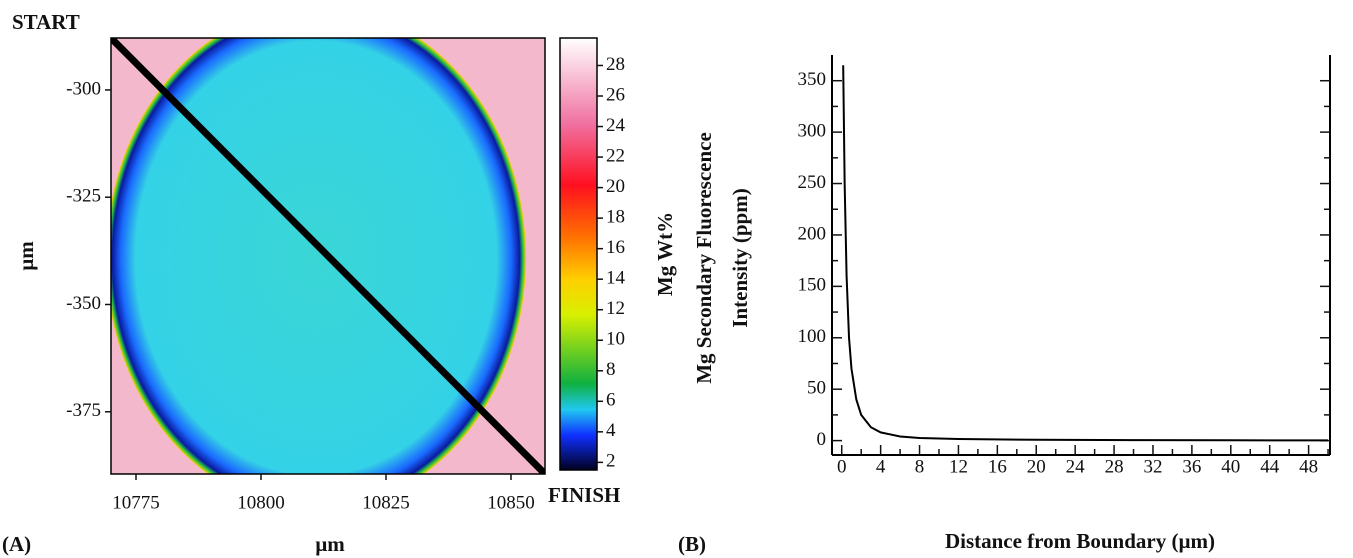 Image resolution: width=1353 pixels, height=558 pixels. I want to click on x-tick-label: 12, so click(958, 466).